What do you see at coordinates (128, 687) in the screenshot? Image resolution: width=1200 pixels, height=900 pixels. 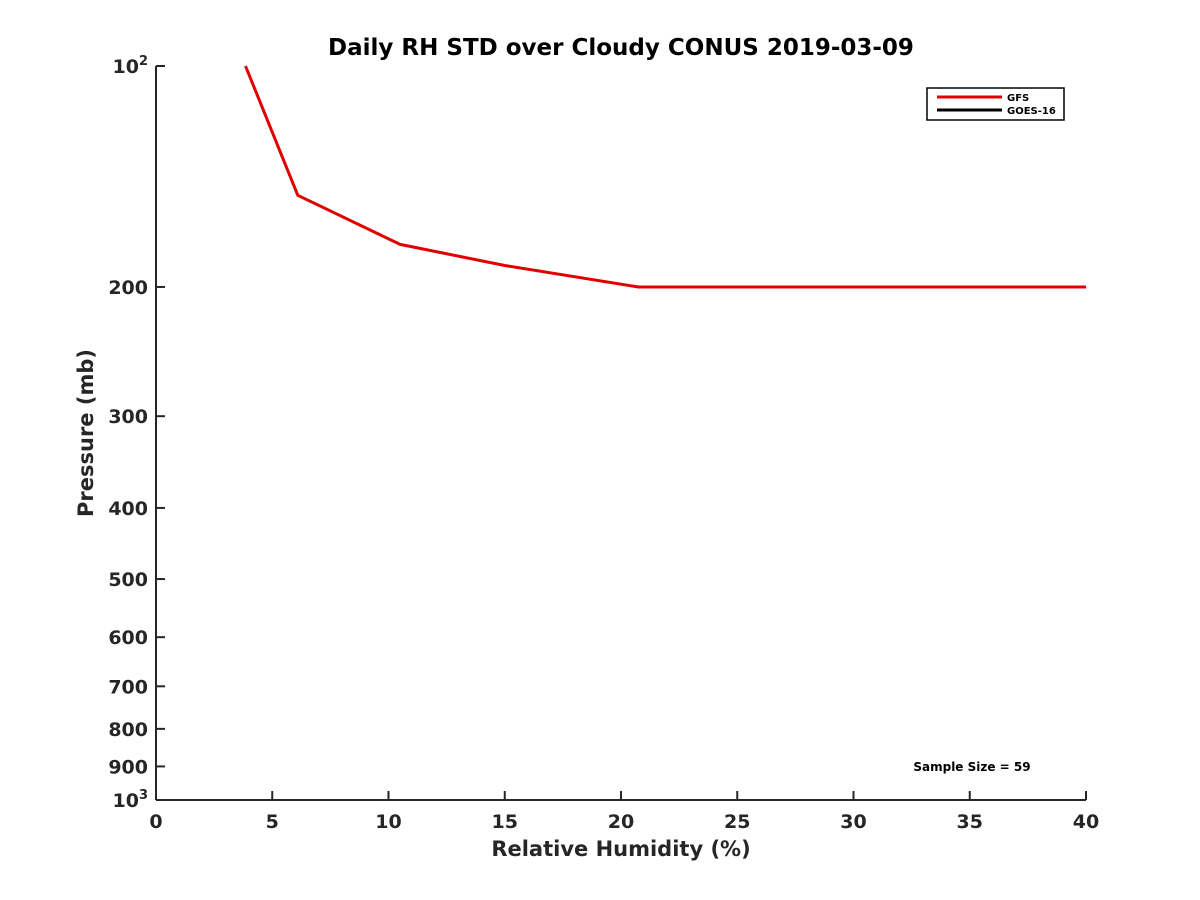 I see `y-tick-label: 700` at bounding box center [128, 687].